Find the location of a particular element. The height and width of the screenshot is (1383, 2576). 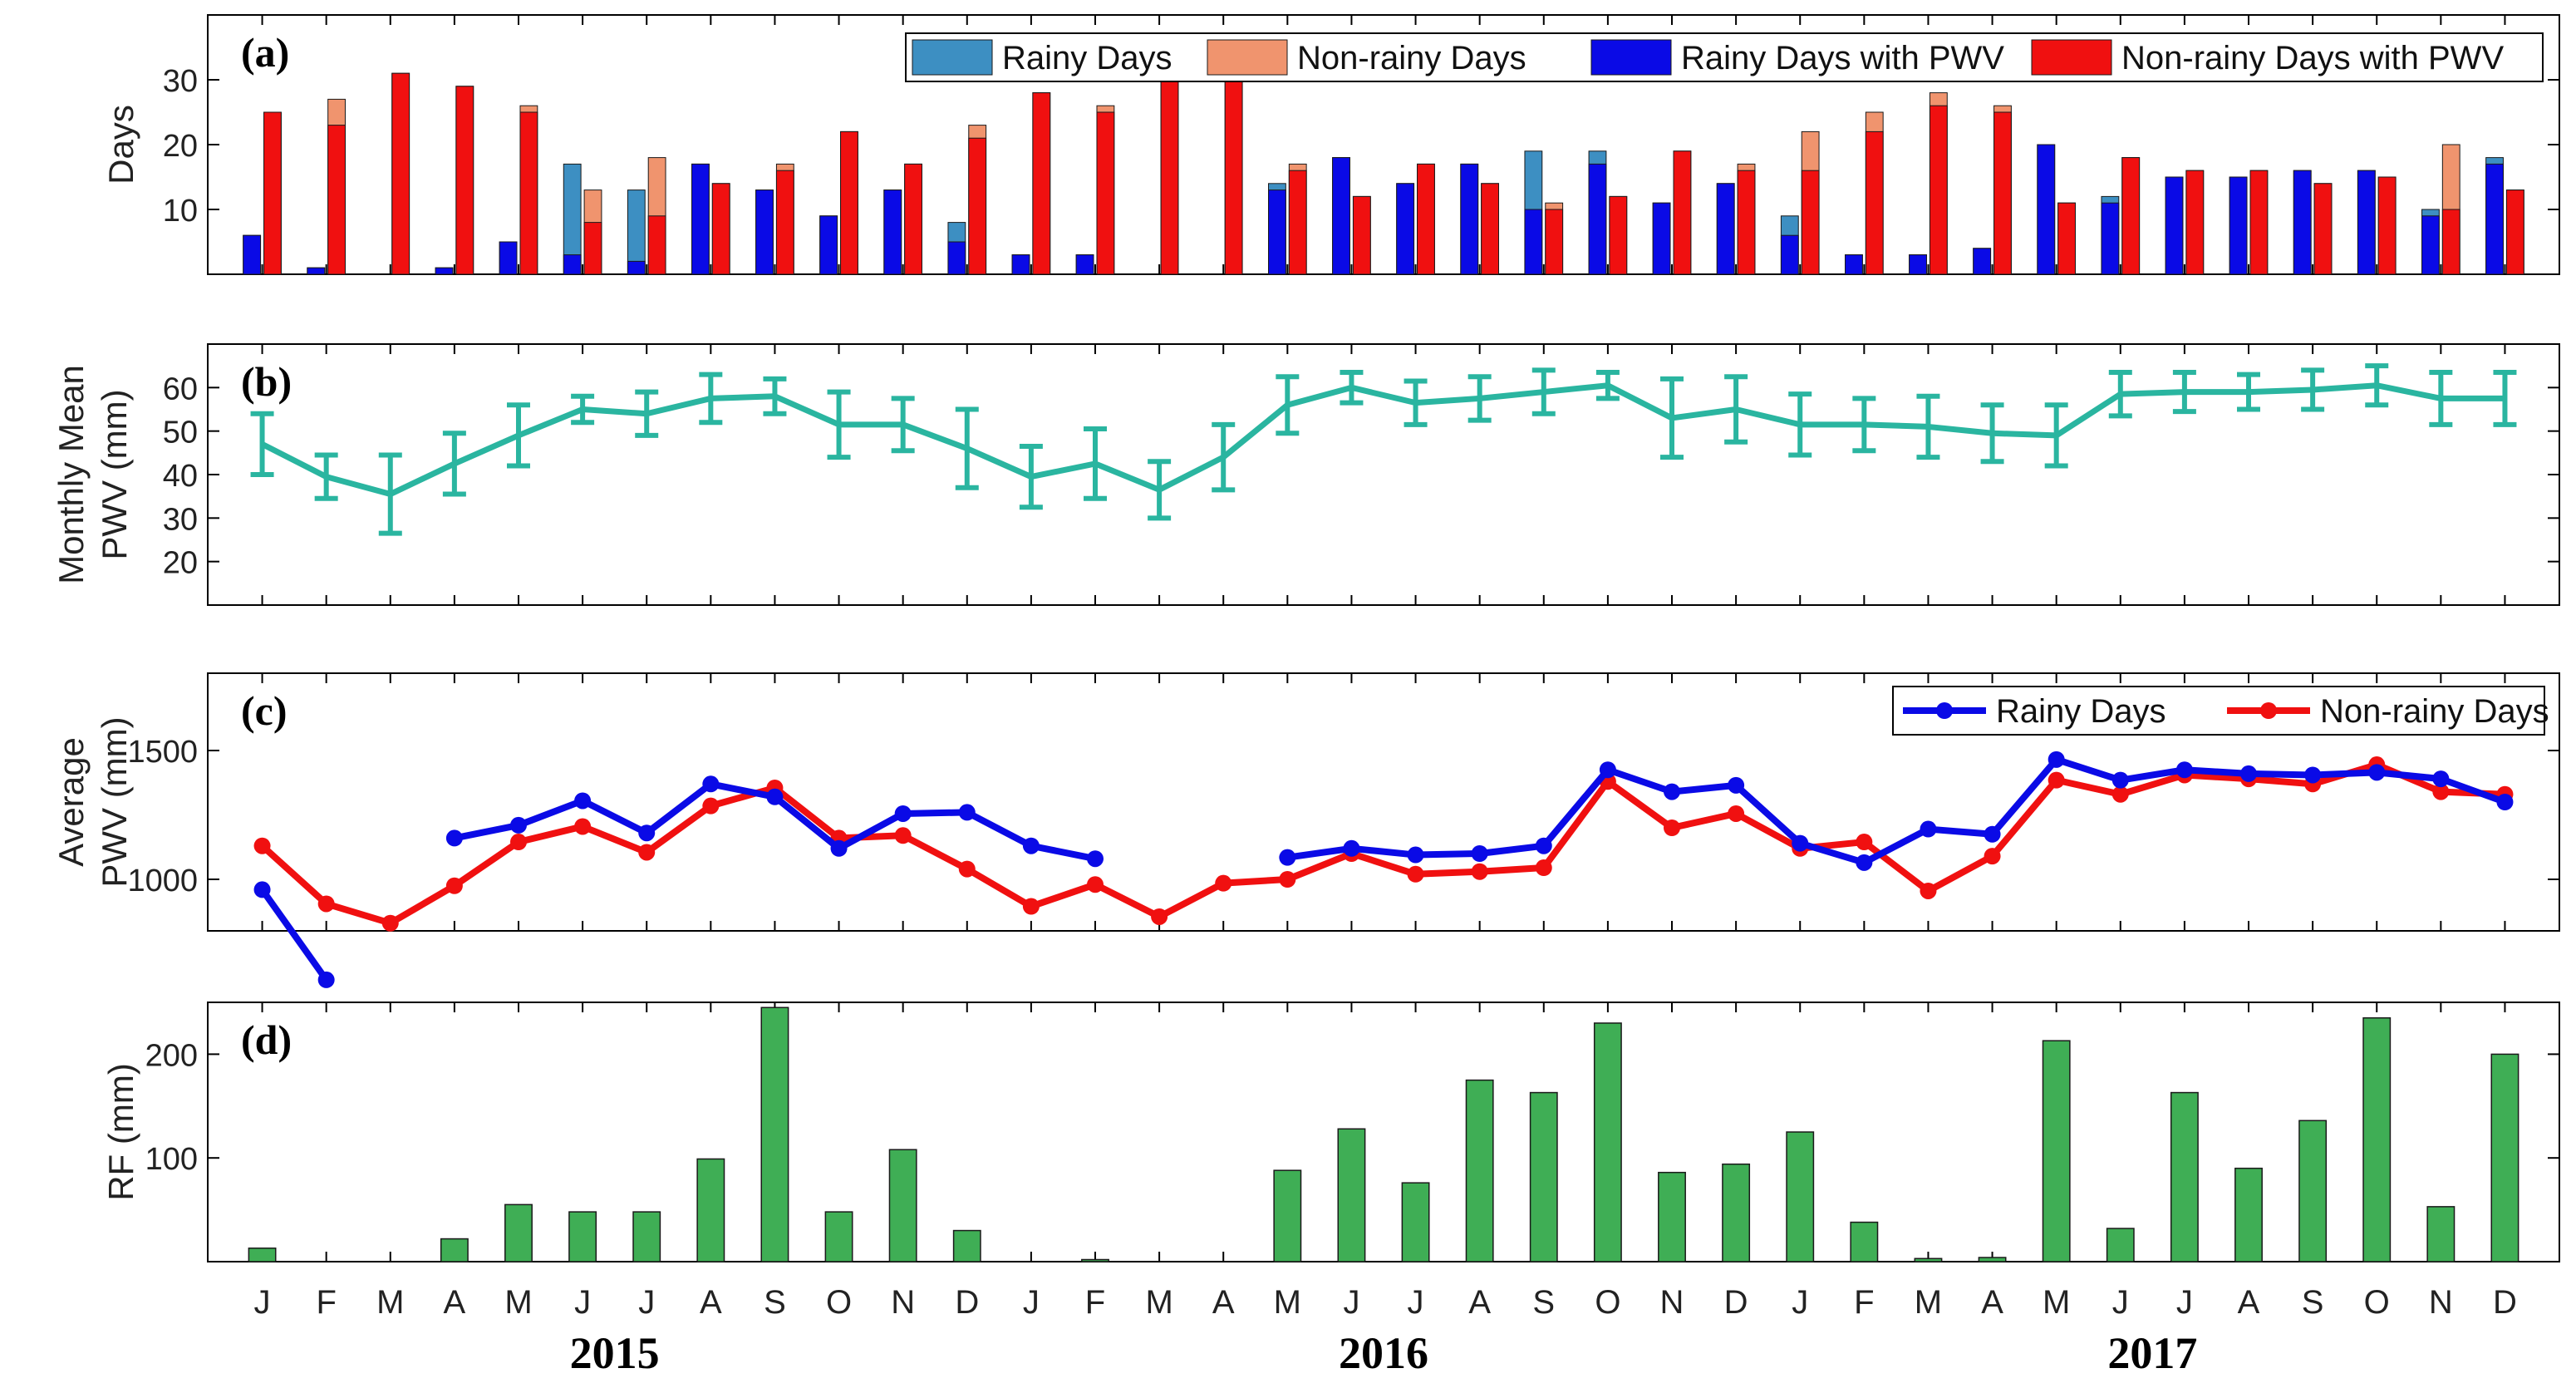

series-line-nonrainy is located at coordinates (1382, 844).